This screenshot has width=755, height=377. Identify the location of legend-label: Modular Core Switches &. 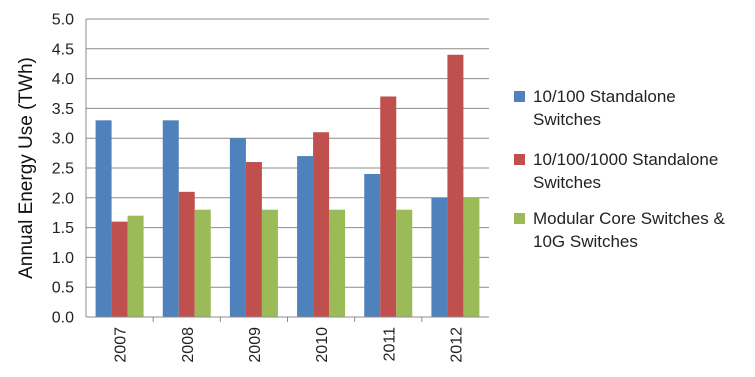
(629, 218).